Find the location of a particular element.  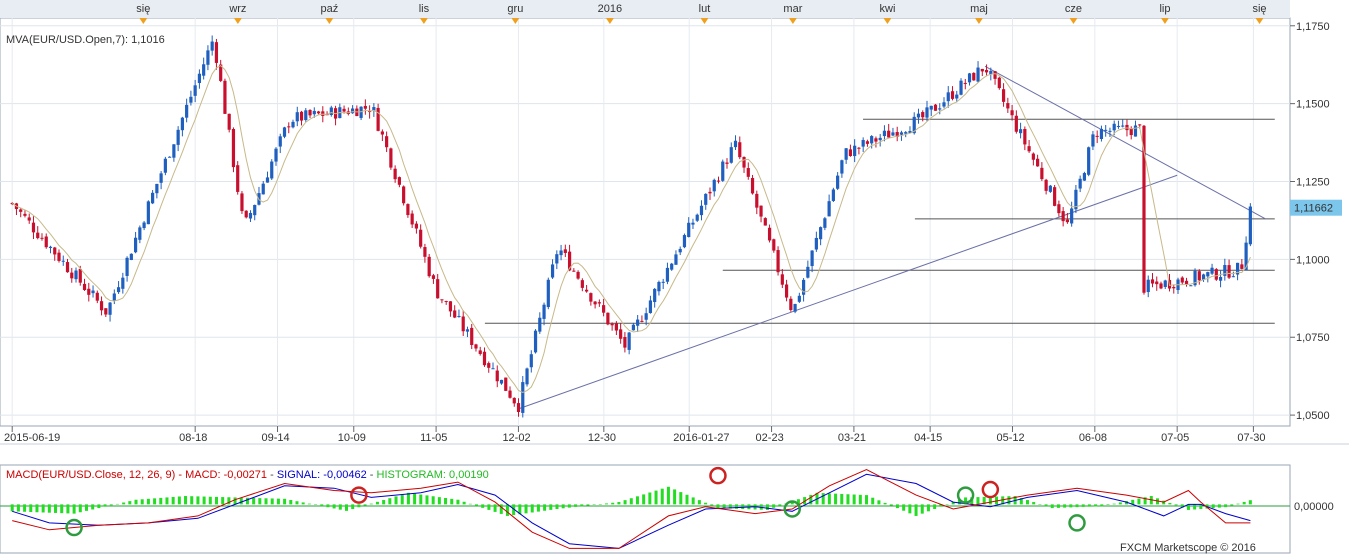

macd-zero-label: 0,00000 is located at coordinates (1314, 507).